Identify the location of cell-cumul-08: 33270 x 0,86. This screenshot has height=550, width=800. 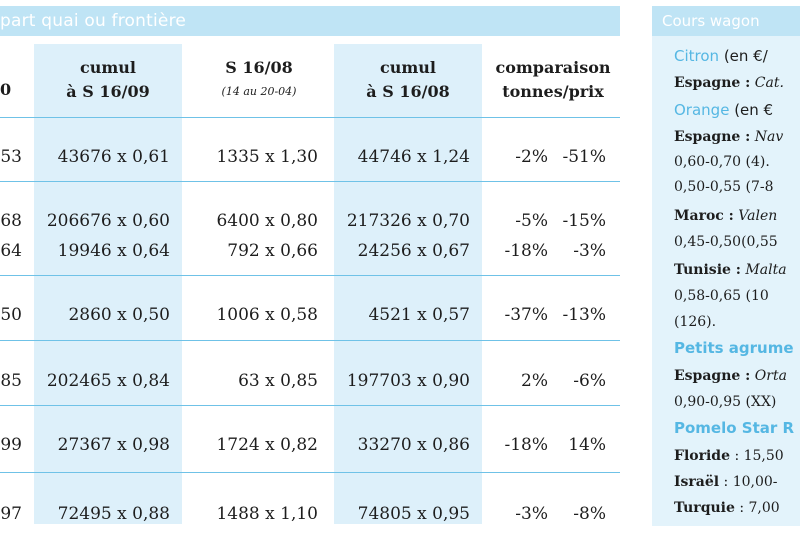
(413, 445).